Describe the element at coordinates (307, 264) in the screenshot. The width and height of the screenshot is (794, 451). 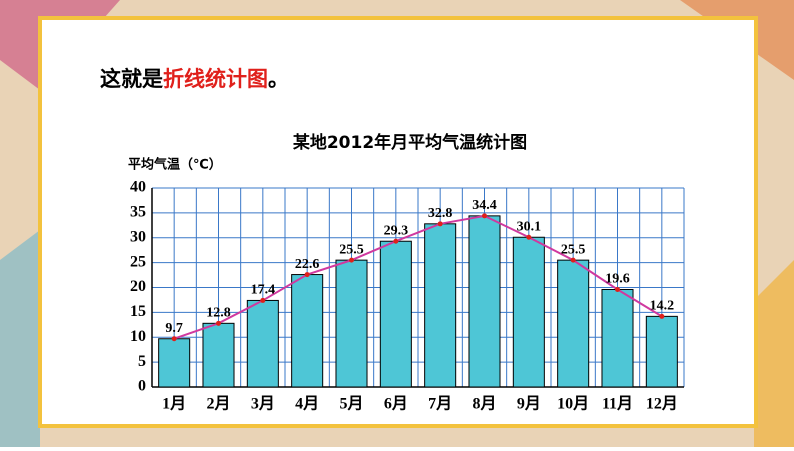
I see `value-label: 22.6` at that location.